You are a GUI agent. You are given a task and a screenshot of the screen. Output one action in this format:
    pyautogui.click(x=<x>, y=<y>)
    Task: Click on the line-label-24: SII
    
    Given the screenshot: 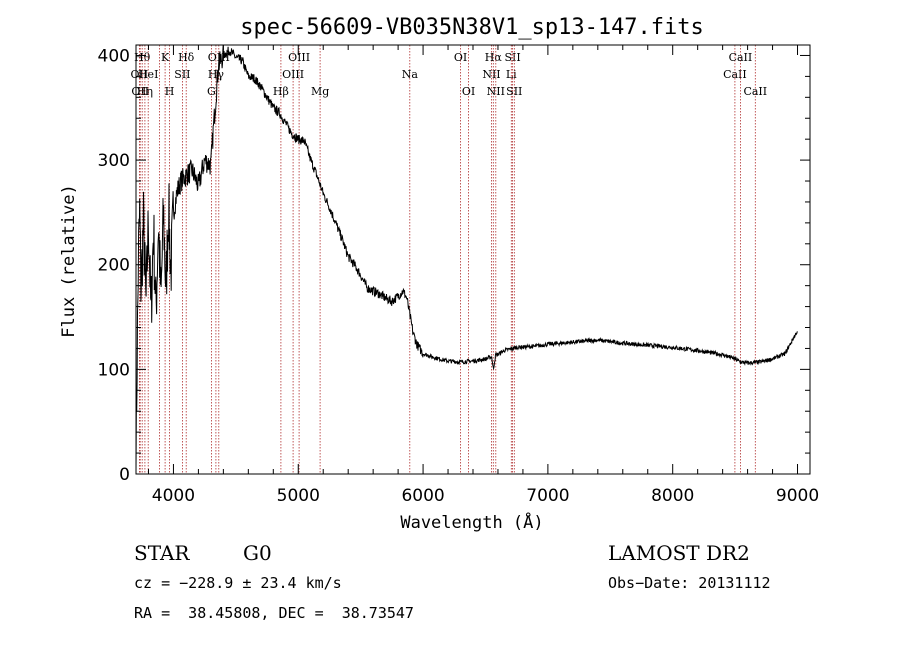 What is the action you would take?
    pyautogui.click(x=512, y=57)
    